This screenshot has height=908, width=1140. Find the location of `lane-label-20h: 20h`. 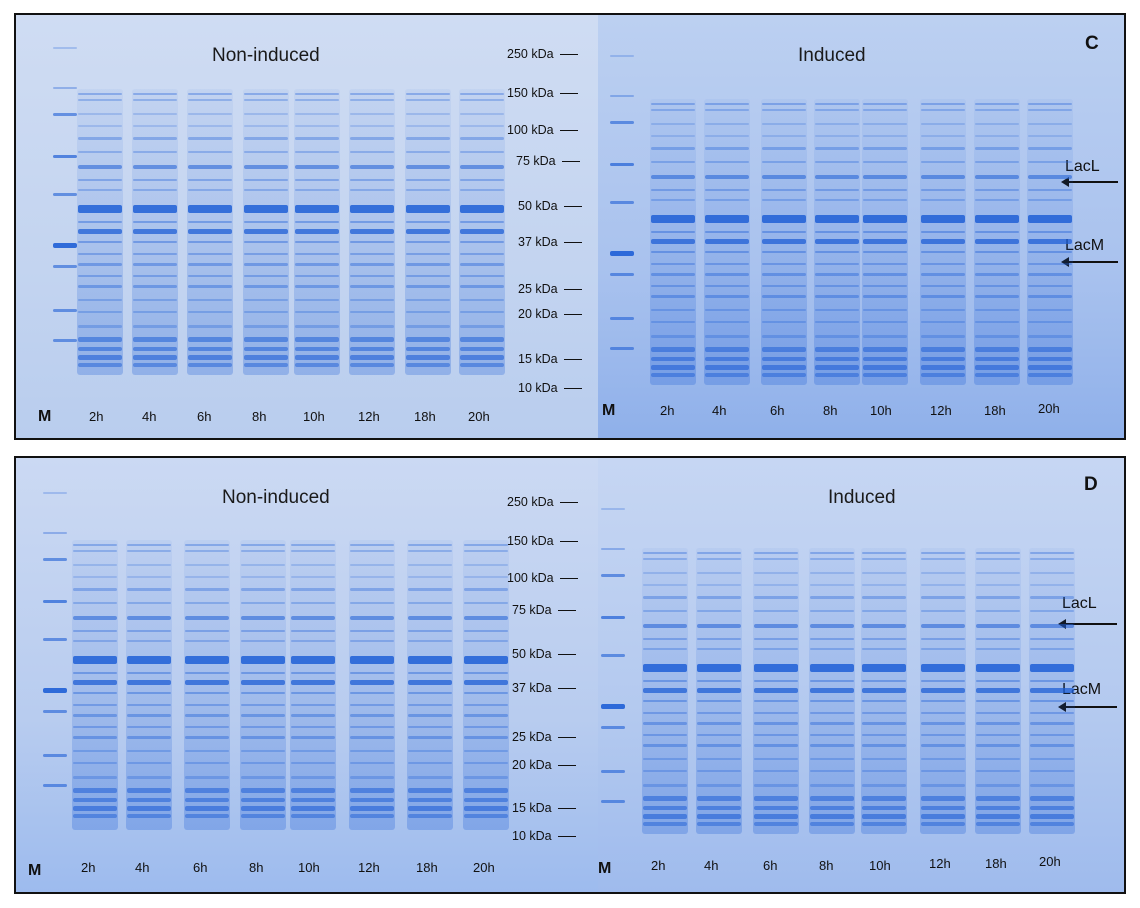

lane-label-20h: 20h is located at coordinates (479, 416).